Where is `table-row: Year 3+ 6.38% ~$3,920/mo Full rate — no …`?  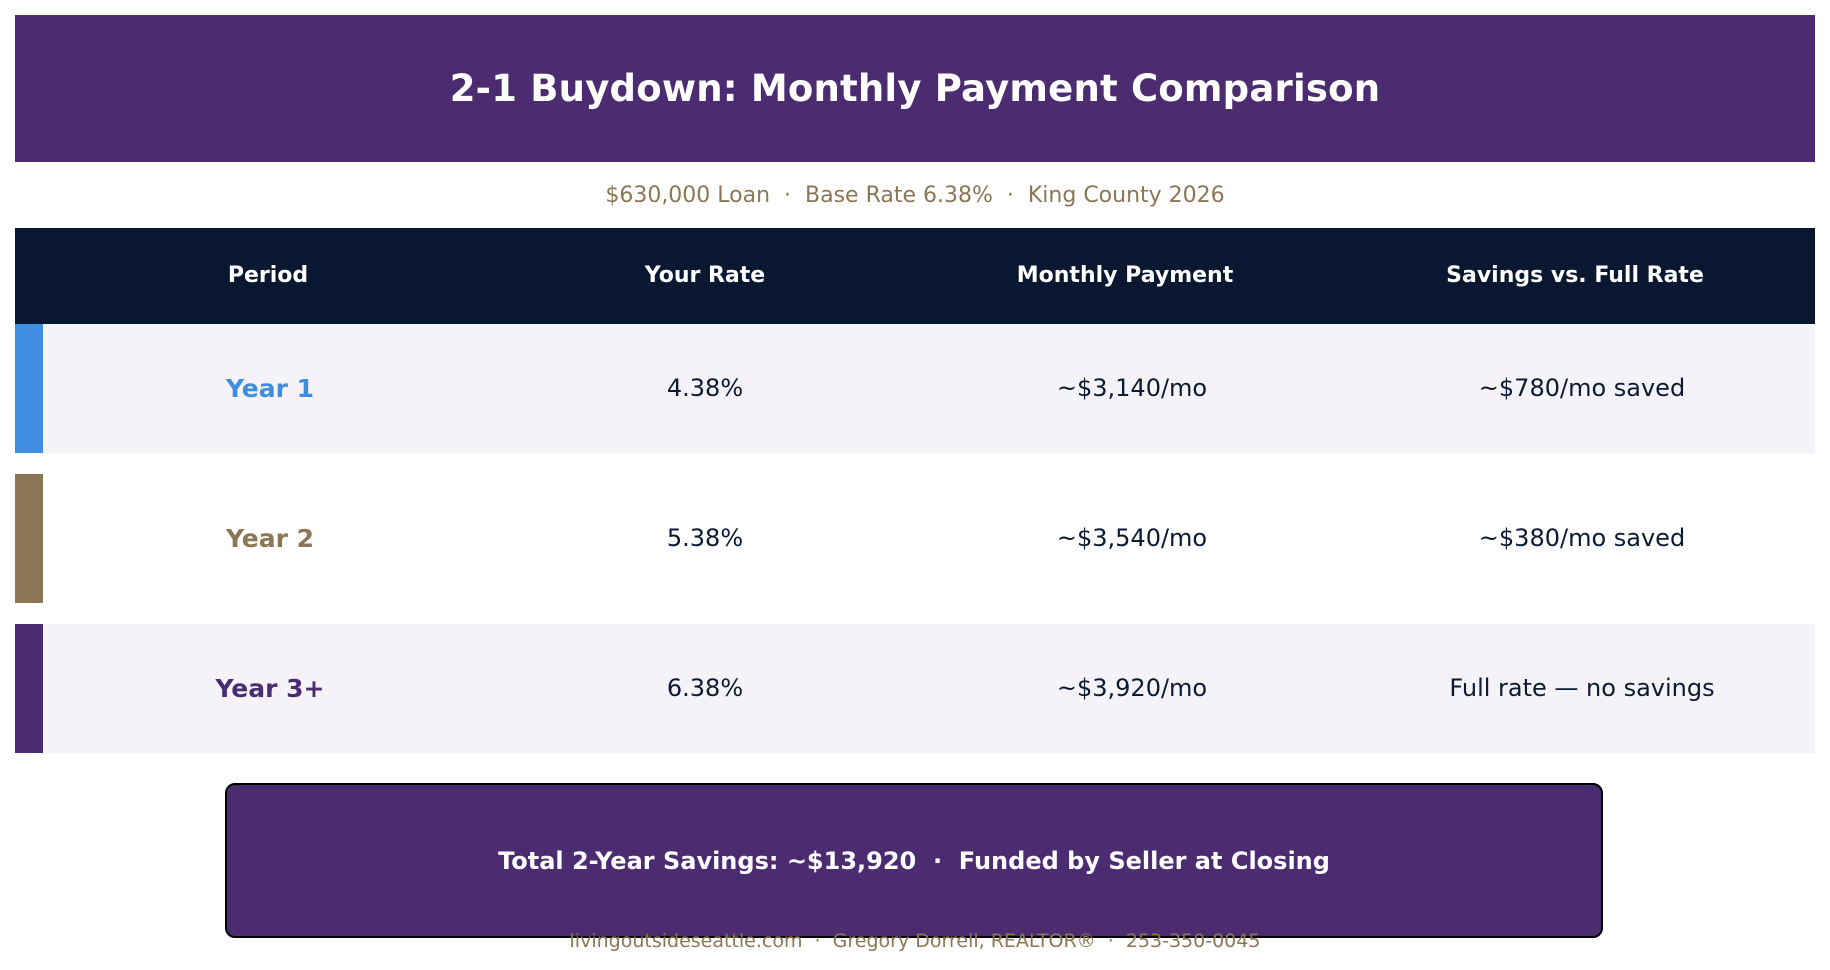
table-row: Year 3+ 6.38% ~$3,920/mo Full rate — no … is located at coordinates (915, 688).